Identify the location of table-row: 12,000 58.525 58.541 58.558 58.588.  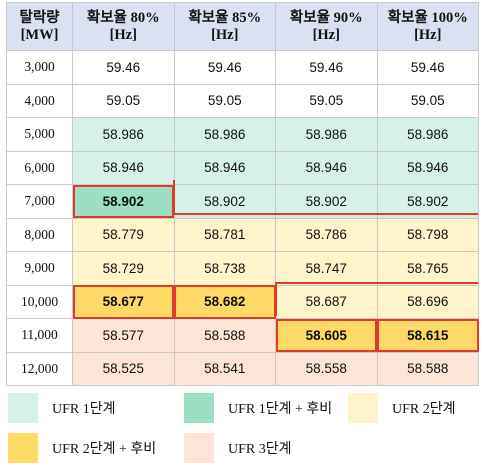
(242, 368).